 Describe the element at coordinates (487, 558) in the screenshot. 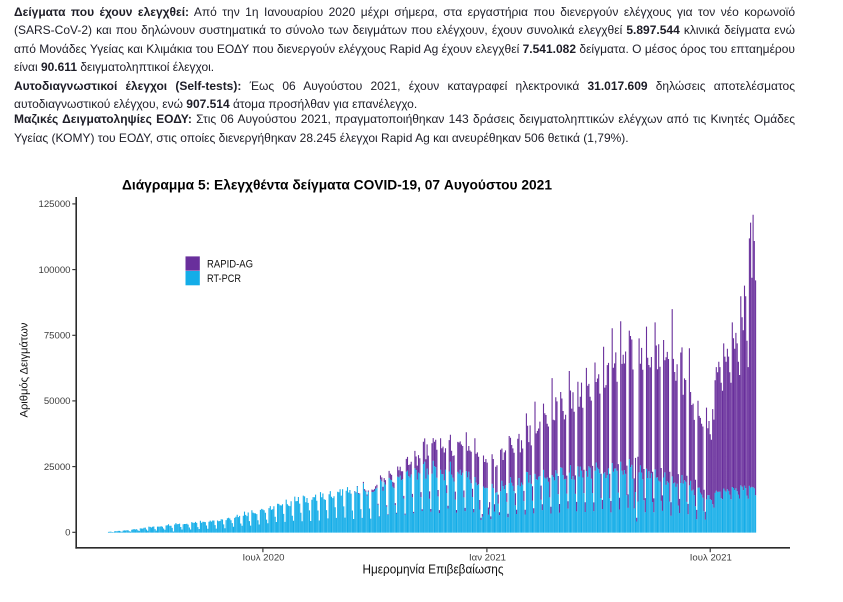

I see `svg-text: Ιαν 2021` at that location.